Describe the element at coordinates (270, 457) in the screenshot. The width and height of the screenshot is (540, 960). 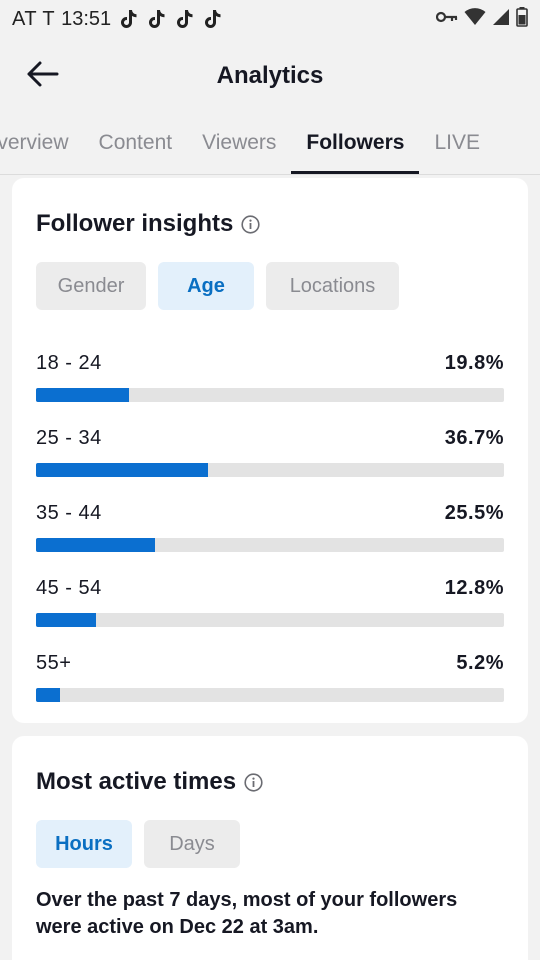
I see `age-bar-row: 25 - 34 36.7%` at that location.